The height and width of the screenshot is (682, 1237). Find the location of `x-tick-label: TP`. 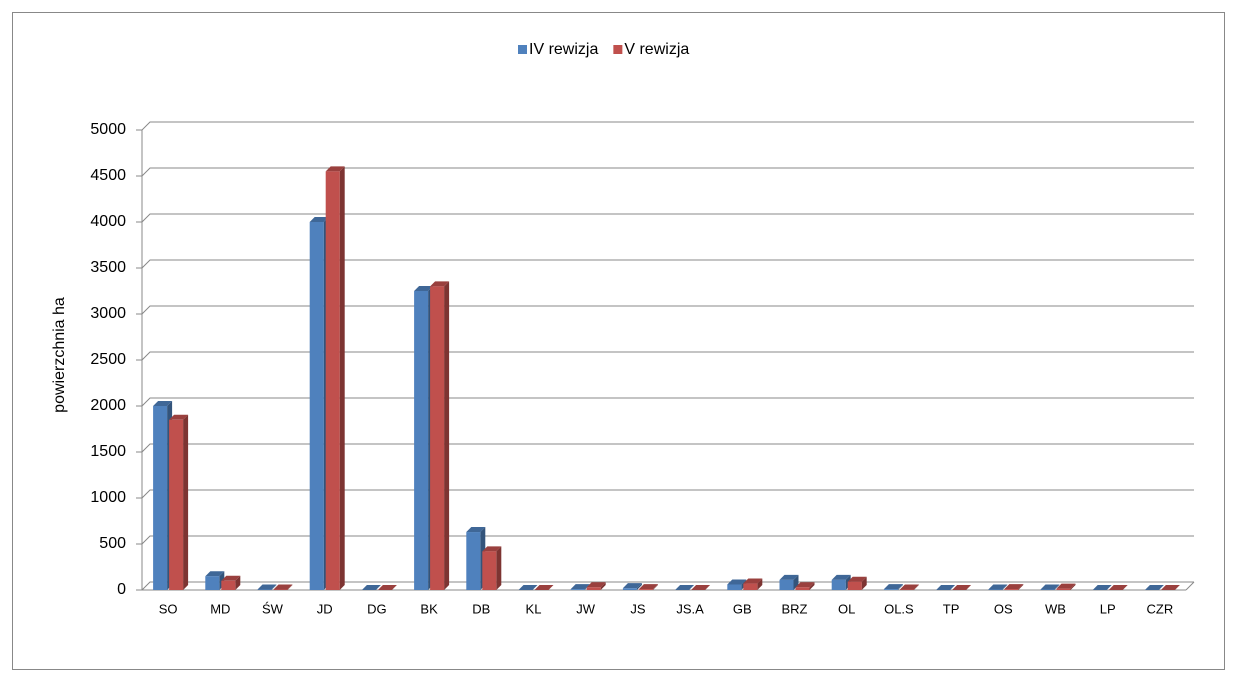

x-tick-label: TP is located at coordinates (951, 608).